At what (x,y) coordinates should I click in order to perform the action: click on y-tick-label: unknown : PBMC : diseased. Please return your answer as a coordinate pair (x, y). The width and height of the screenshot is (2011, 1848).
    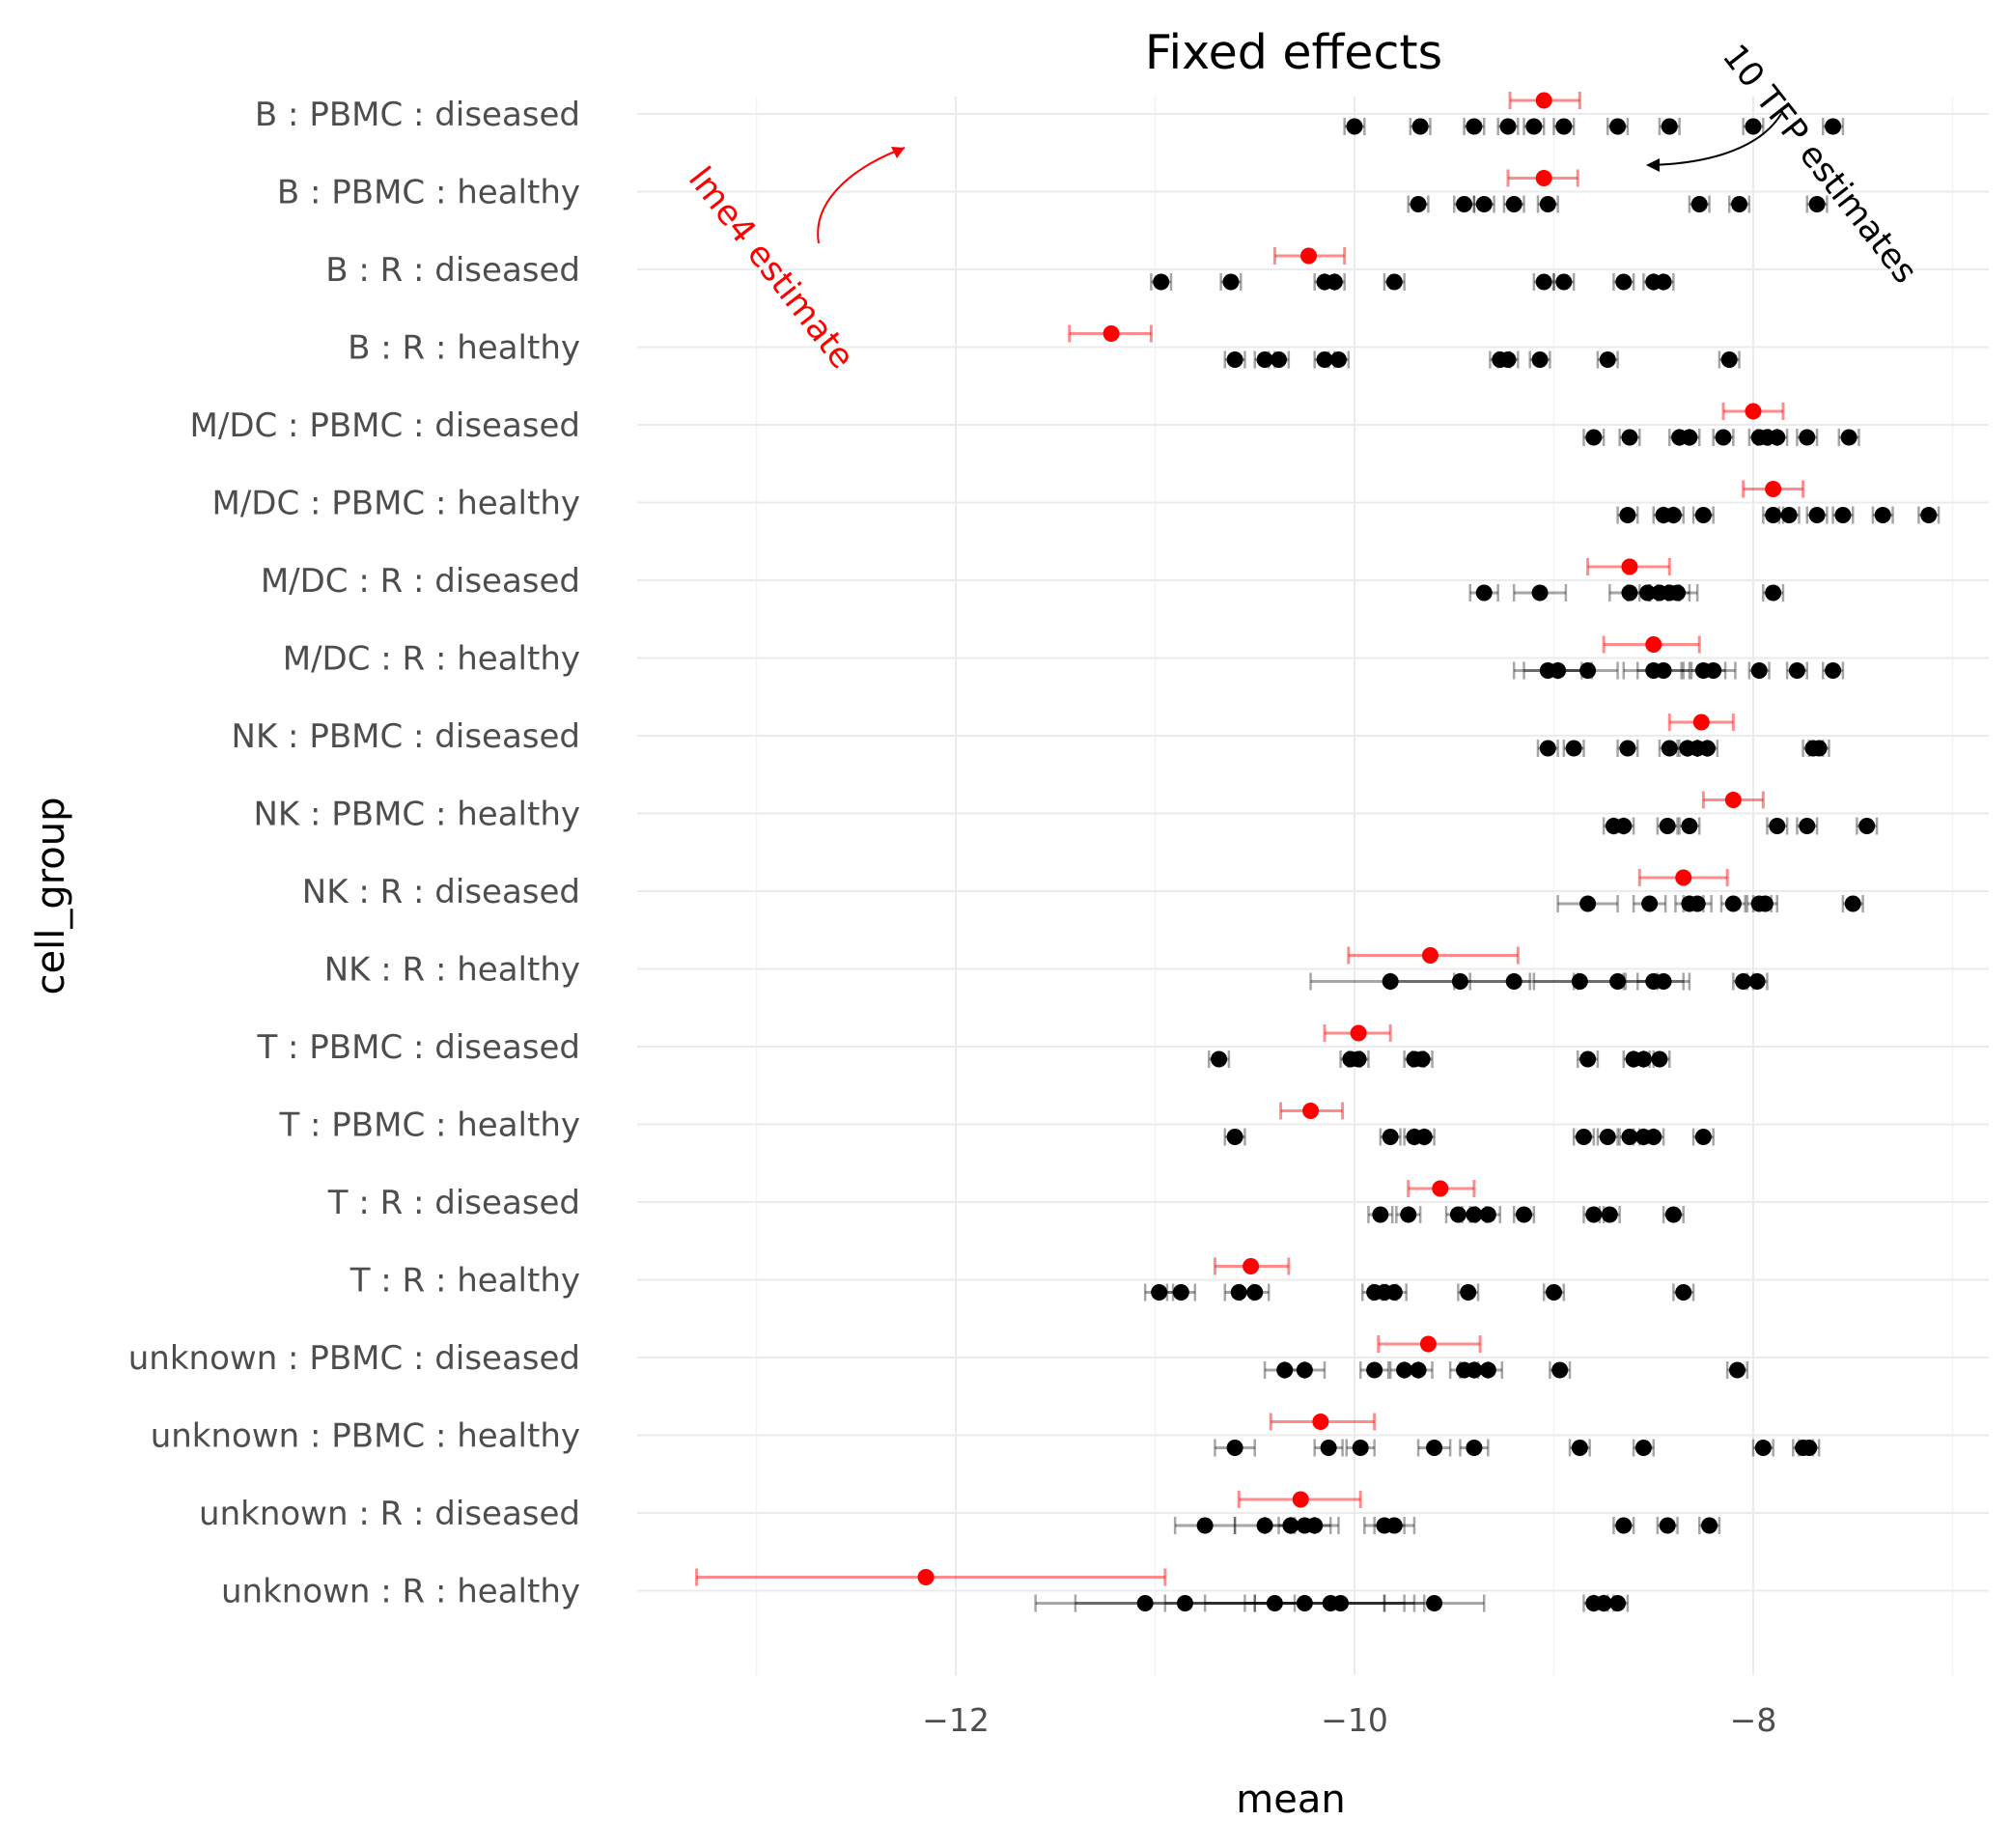
    Looking at the image, I should click on (354, 1359).